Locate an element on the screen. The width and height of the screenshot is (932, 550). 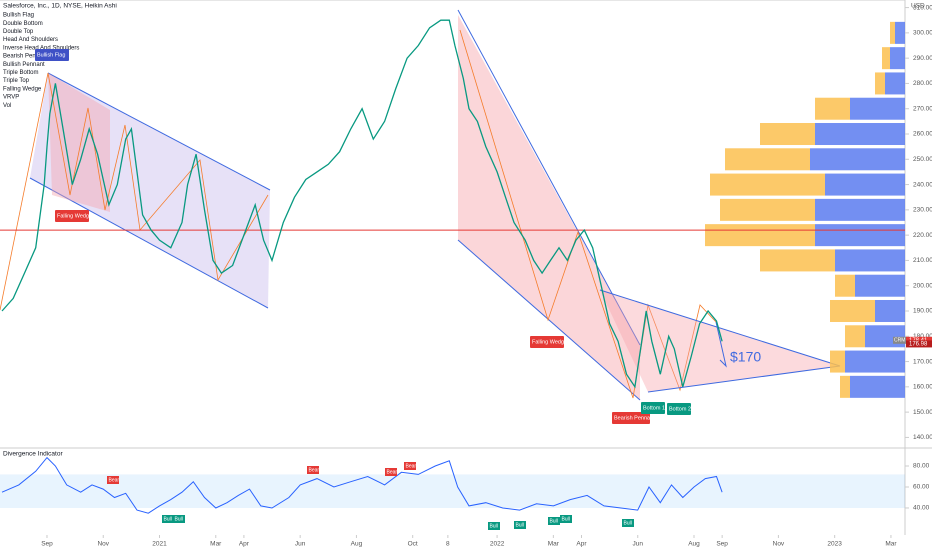
indicator-name: VRVP is located at coordinates (11, 98).